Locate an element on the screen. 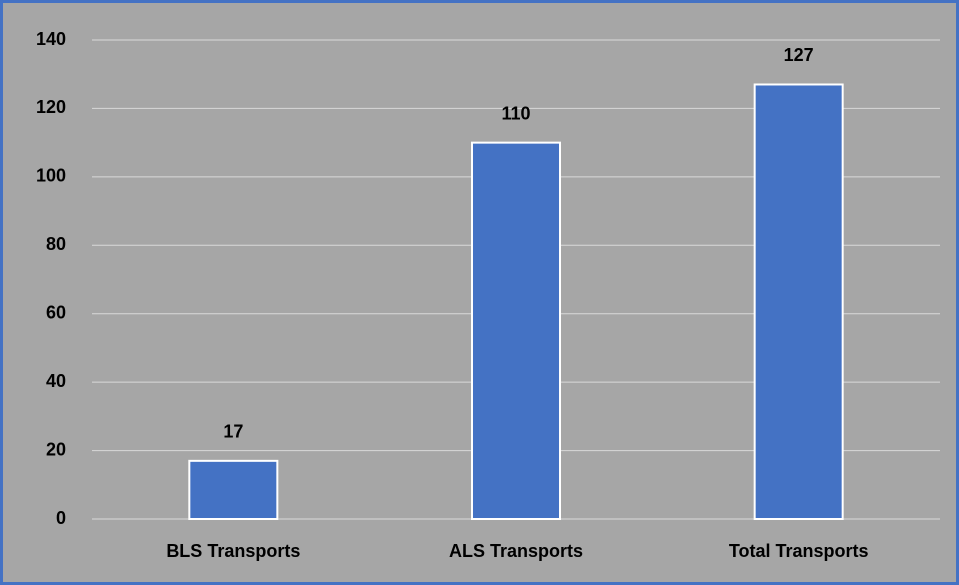  y-tick-label: 20 is located at coordinates (56, 449).